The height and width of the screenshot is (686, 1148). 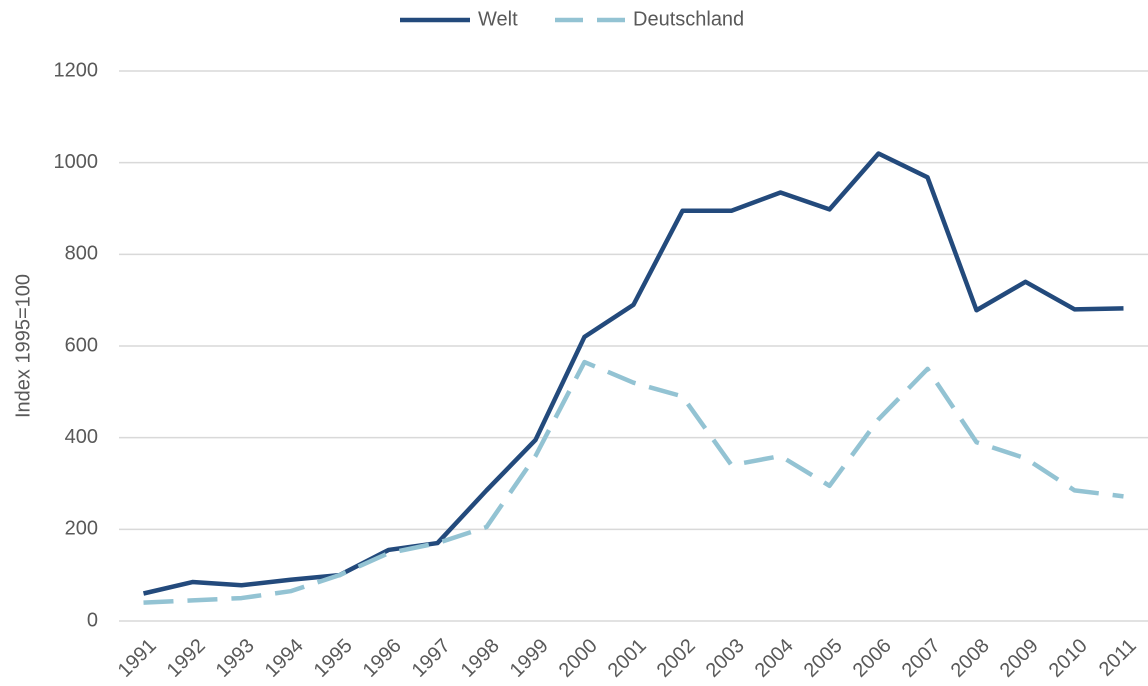 I want to click on x-tick-label: 2007, so click(x=921, y=658).